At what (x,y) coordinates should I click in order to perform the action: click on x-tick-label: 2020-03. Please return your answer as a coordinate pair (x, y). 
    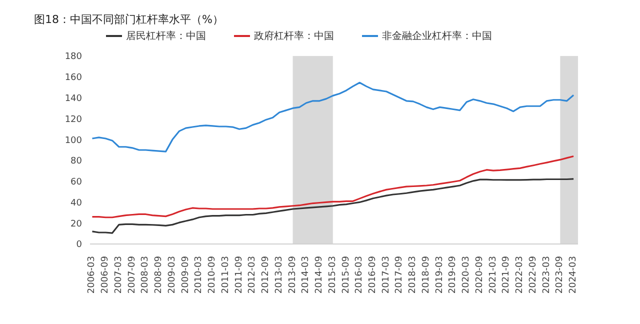
    Looking at the image, I should click on (467, 275).